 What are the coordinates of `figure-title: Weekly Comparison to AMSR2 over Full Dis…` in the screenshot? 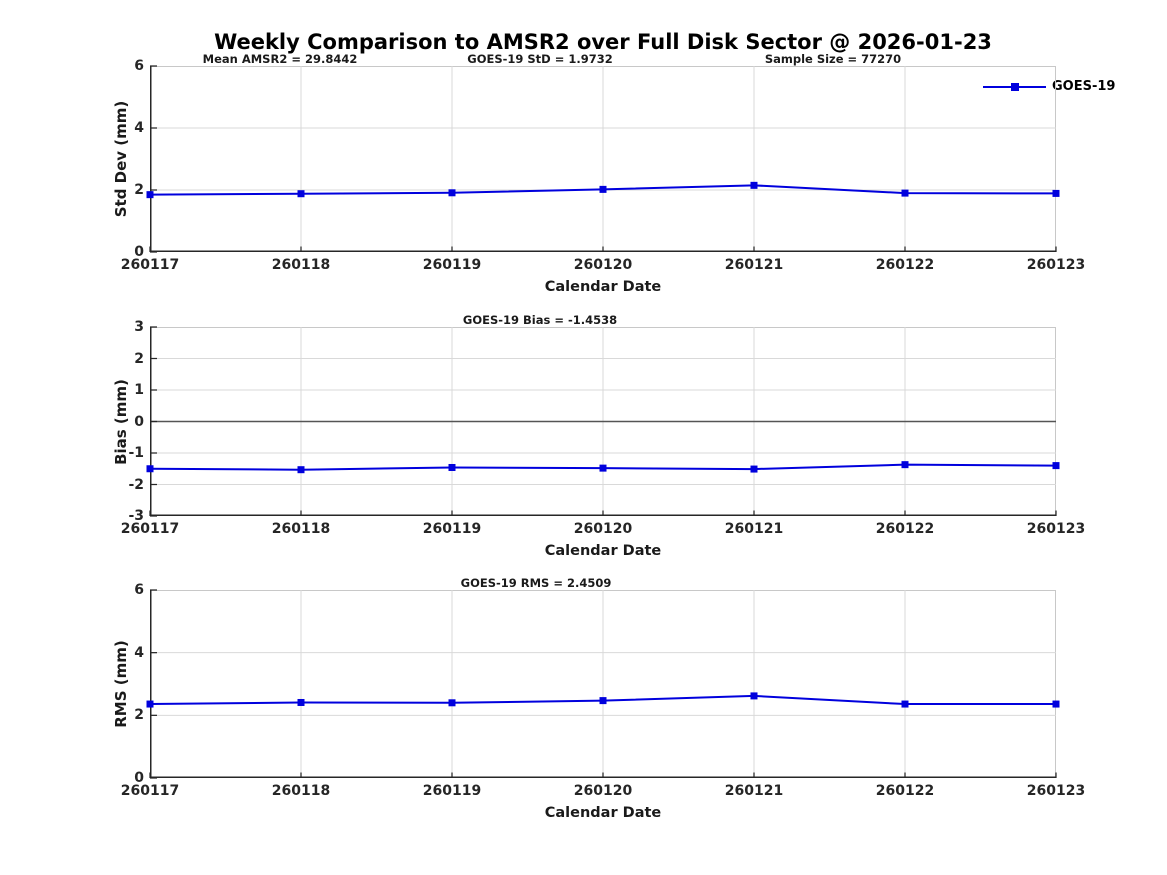 It's located at (603, 42).